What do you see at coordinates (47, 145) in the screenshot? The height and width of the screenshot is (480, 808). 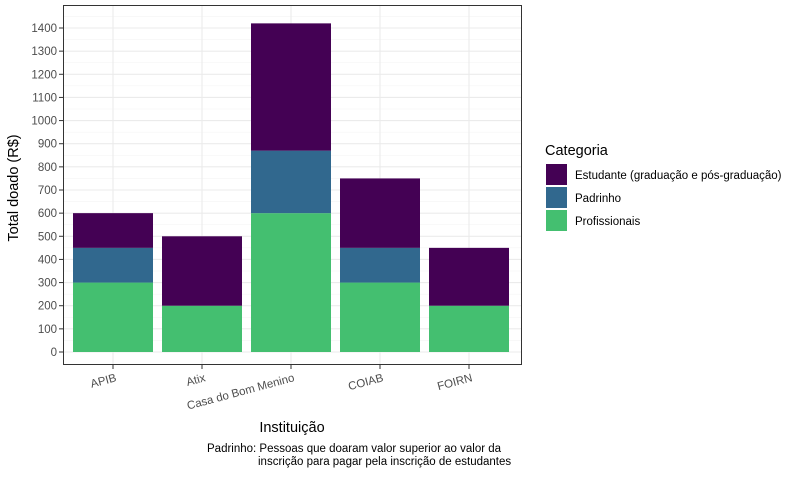 I see `y-tick-label: 900` at bounding box center [47, 145].